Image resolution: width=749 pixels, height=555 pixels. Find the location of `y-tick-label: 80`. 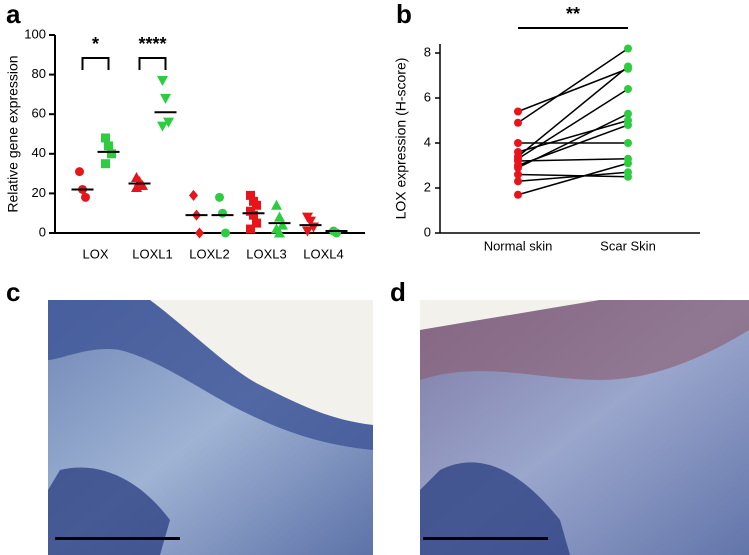

y-tick-label: 80 is located at coordinates (39, 73).